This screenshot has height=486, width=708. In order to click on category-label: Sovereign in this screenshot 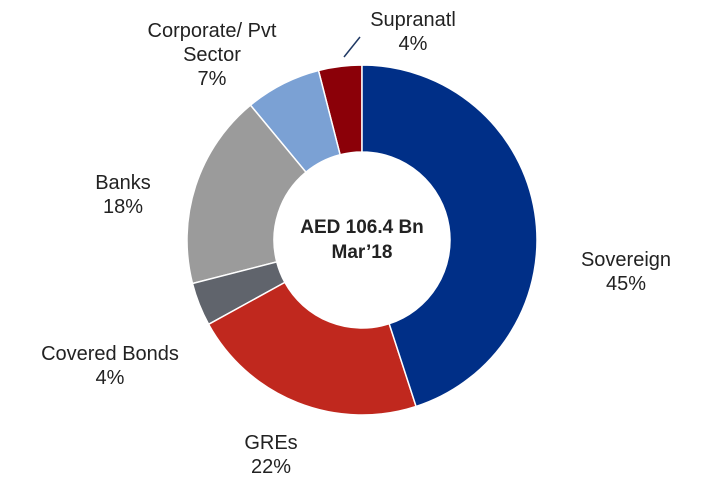, I will do `click(626, 260)`.